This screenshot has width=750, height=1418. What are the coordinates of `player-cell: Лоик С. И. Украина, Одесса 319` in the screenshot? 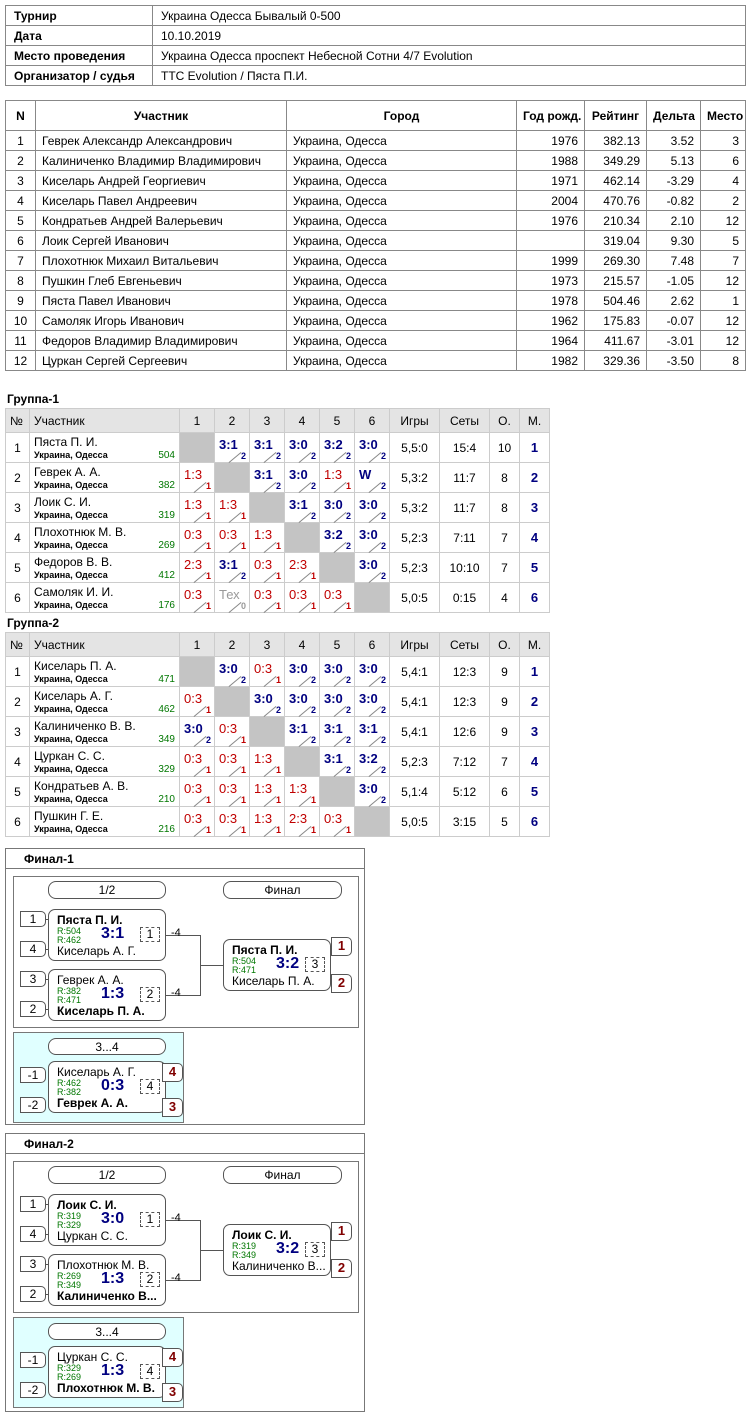 It's located at (104, 507).